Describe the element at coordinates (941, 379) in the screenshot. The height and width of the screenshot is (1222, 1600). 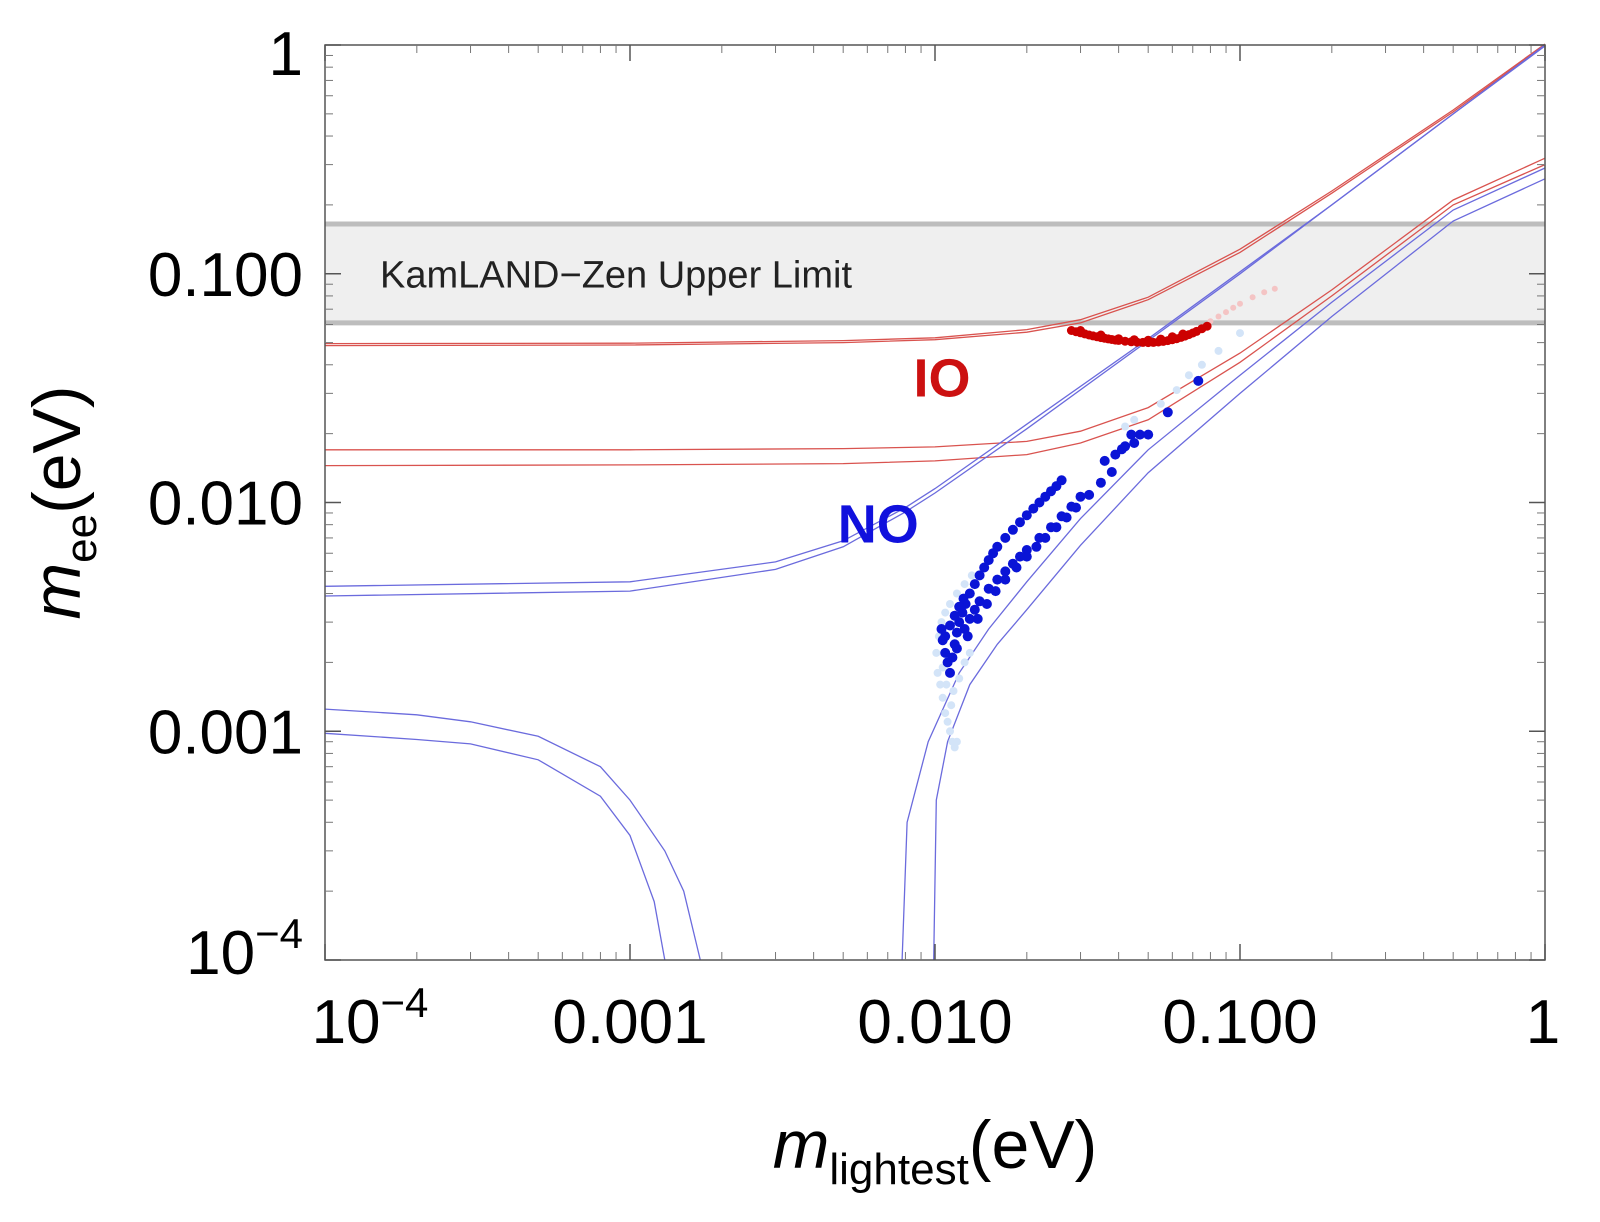
I see `region-label-io: IO` at that location.